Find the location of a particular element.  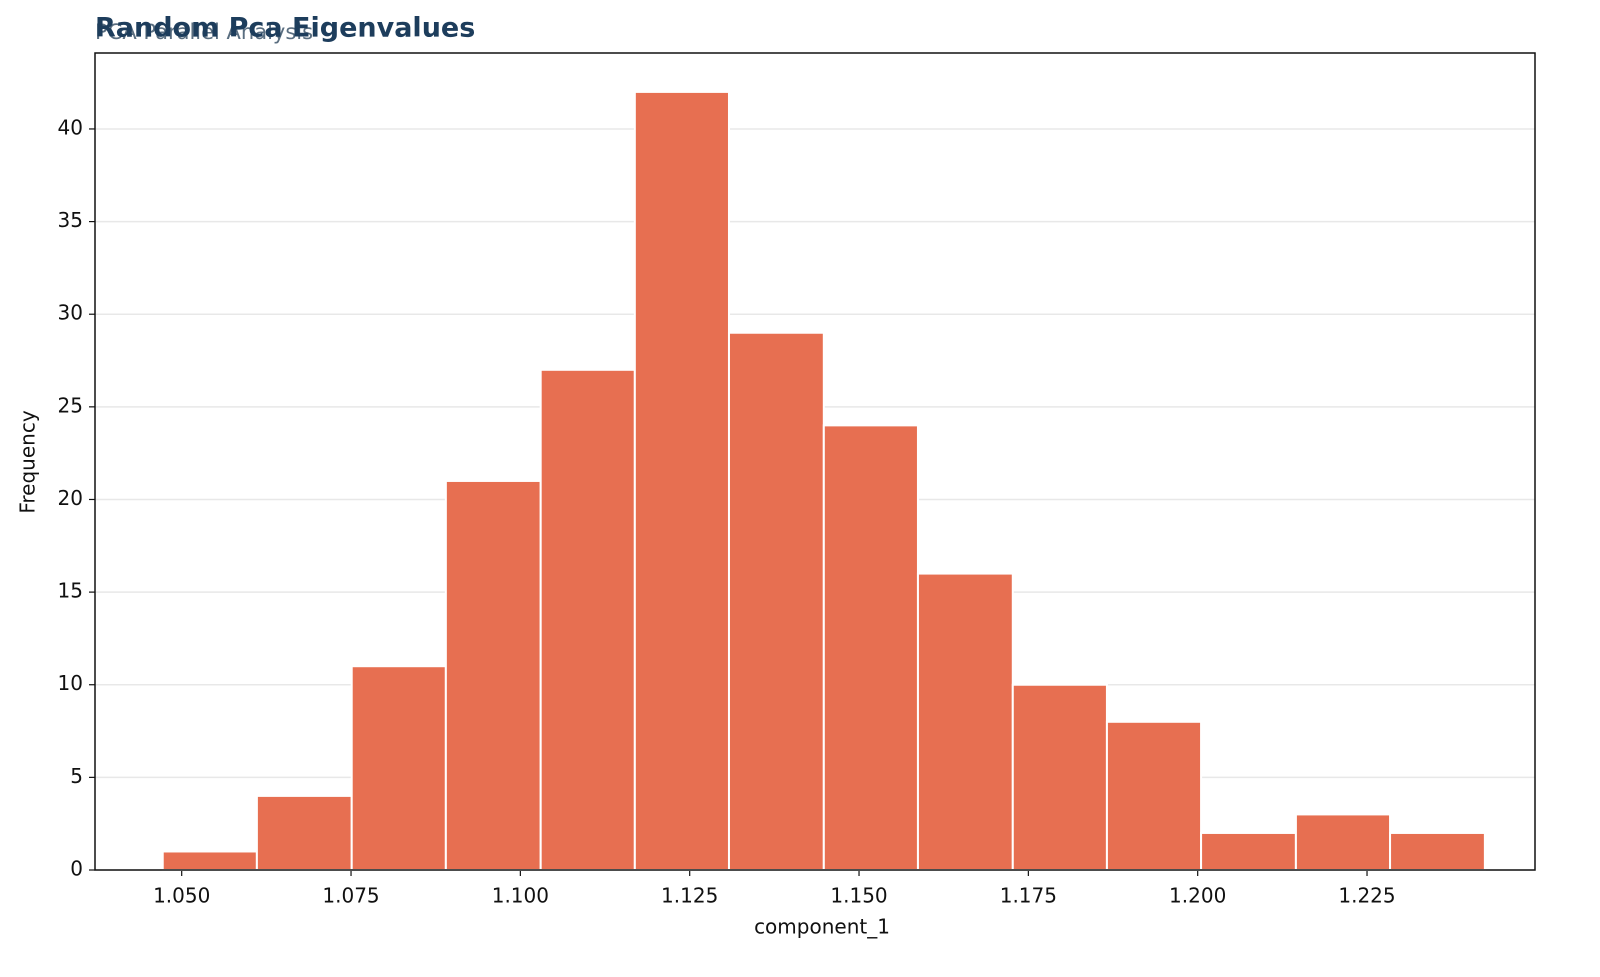

y-axis-label: Frequency is located at coordinates (28, 461).